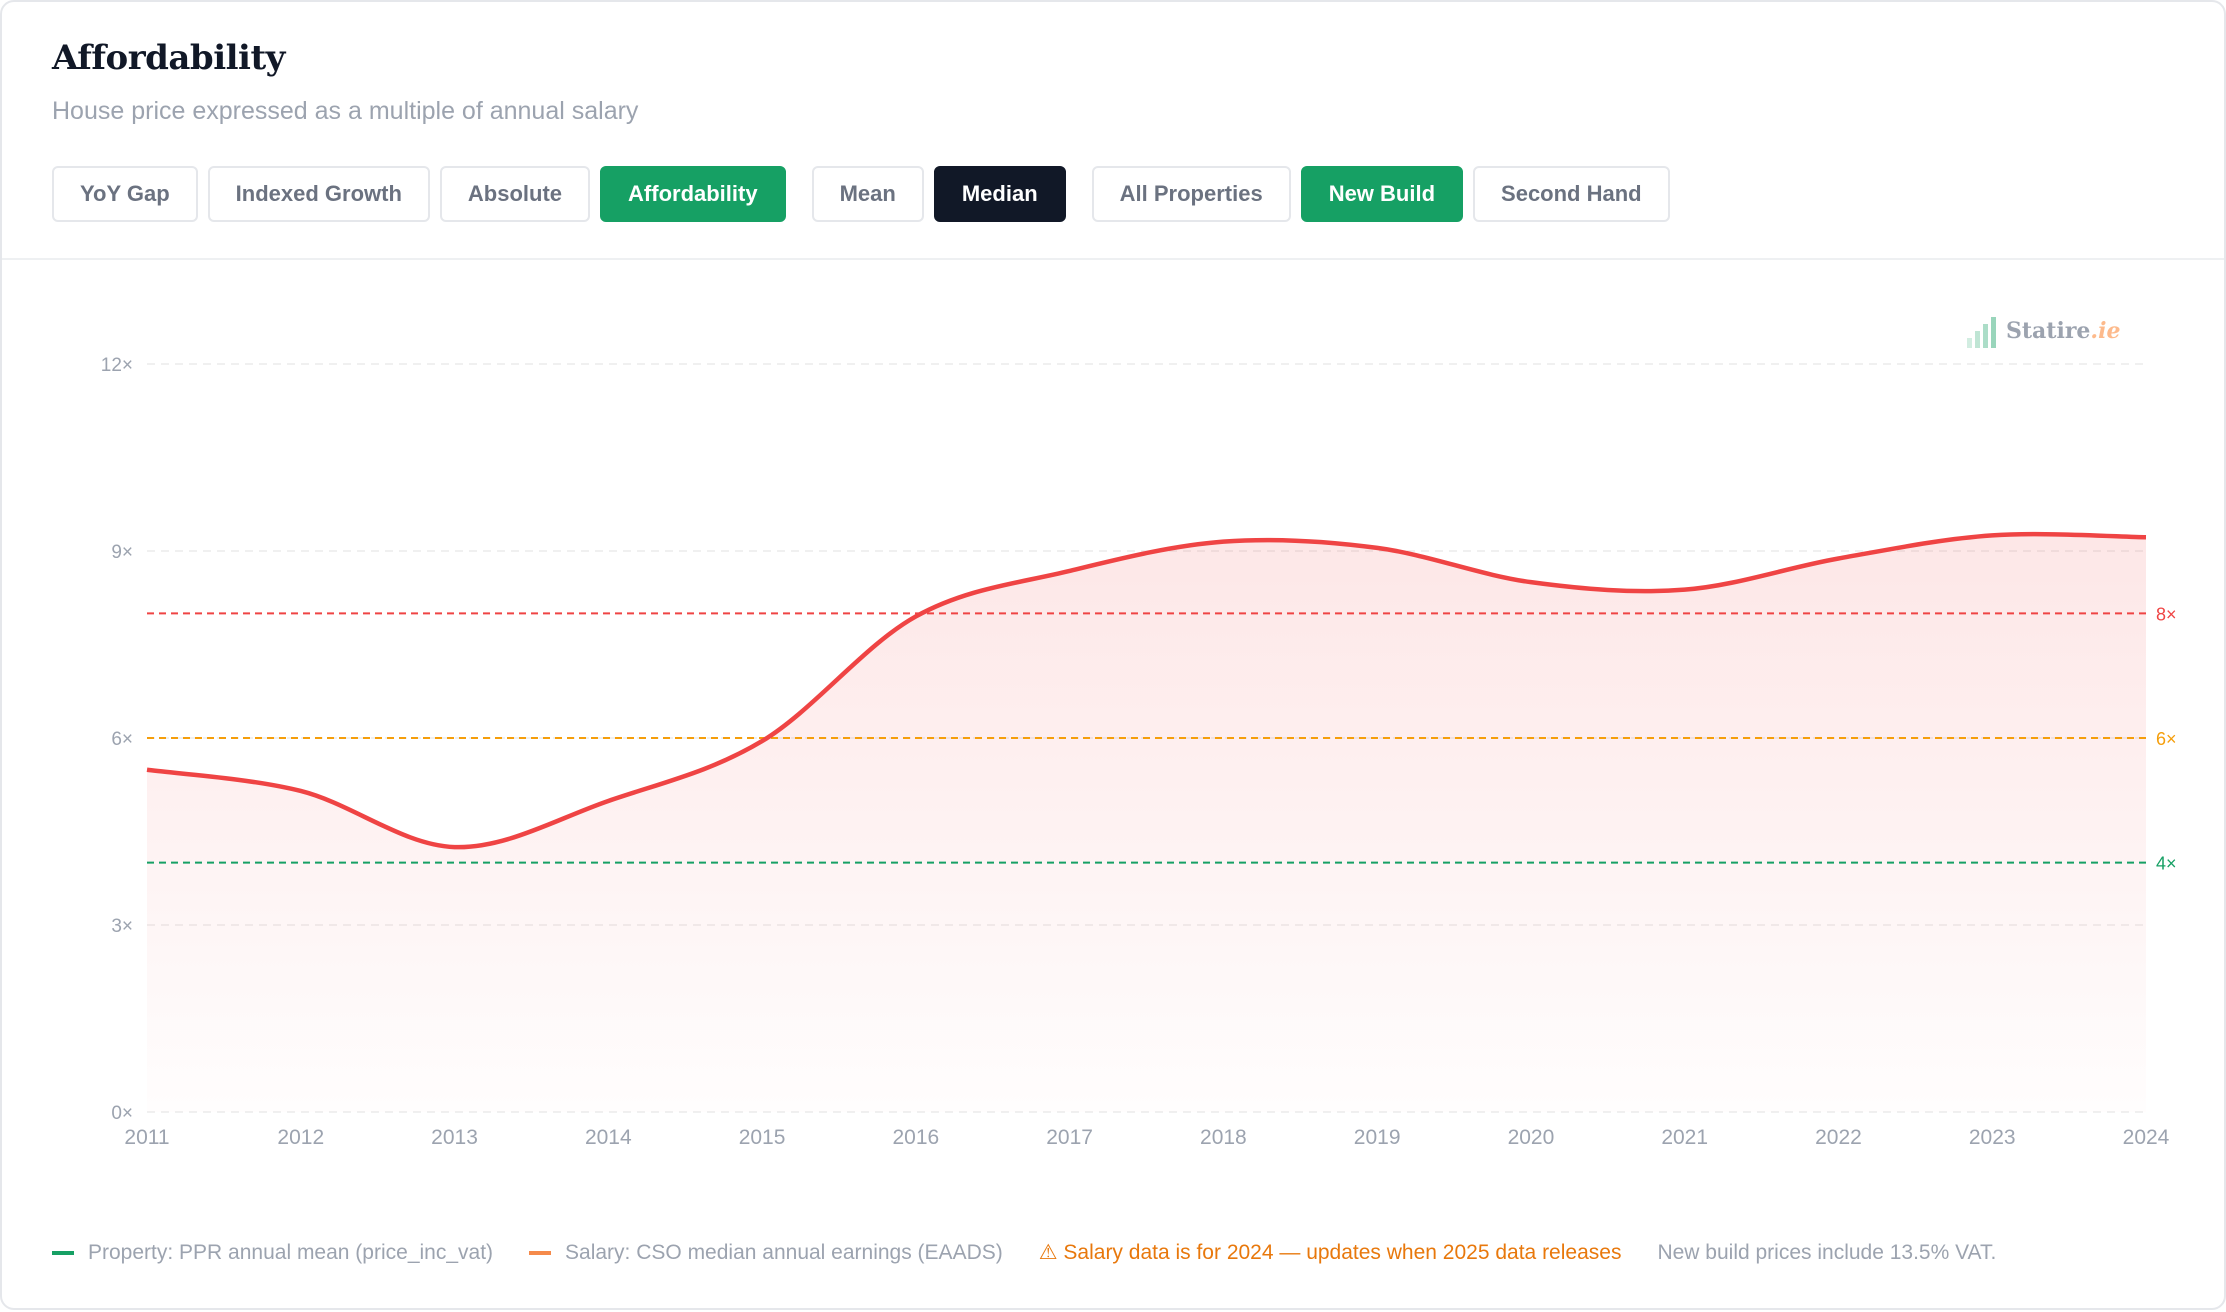 Image resolution: width=2226 pixels, height=1312 pixels. Describe the element at coordinates (300, 1137) in the screenshot. I see `x-tick-label: 2012` at that location.